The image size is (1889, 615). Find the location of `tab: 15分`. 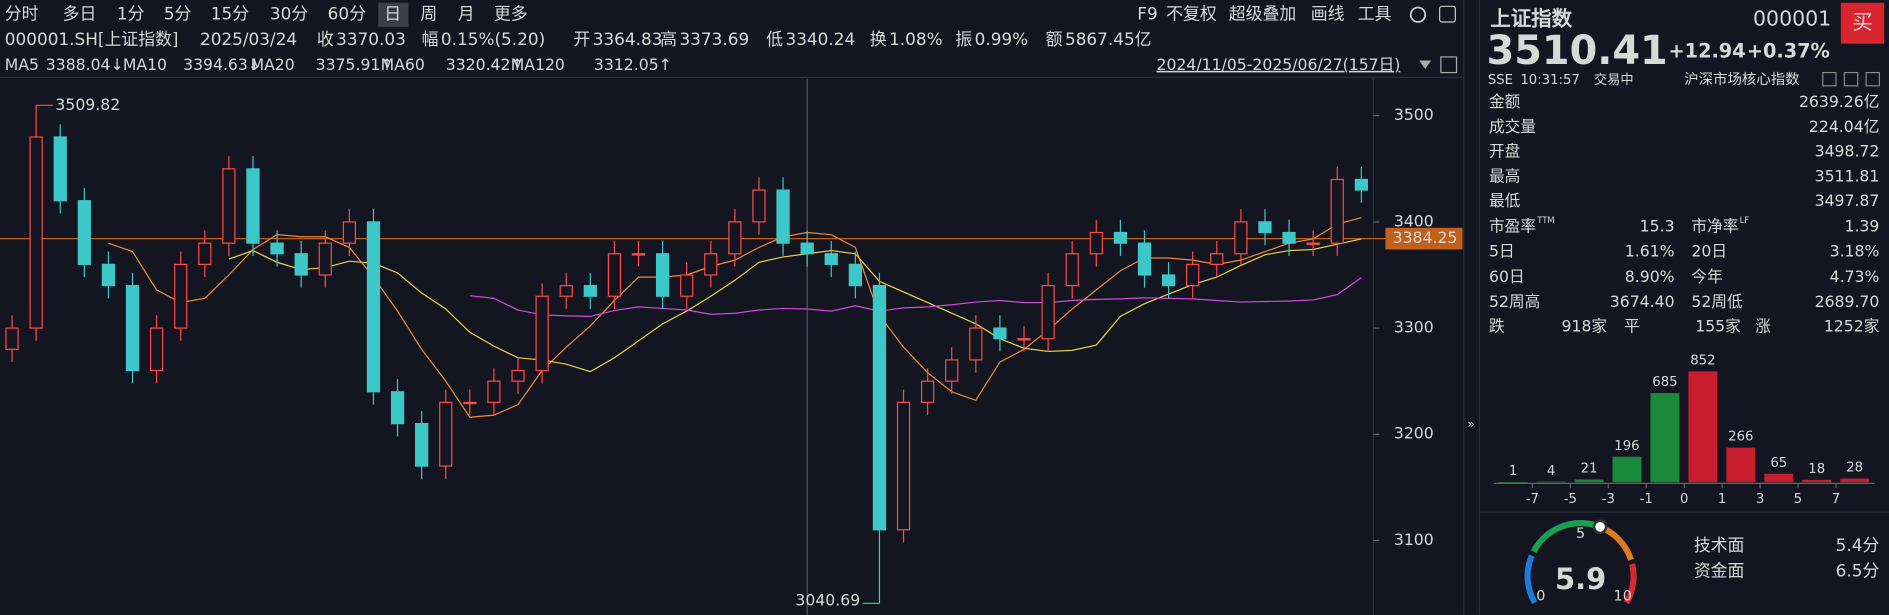

tab: 15分 is located at coordinates (230, 14).